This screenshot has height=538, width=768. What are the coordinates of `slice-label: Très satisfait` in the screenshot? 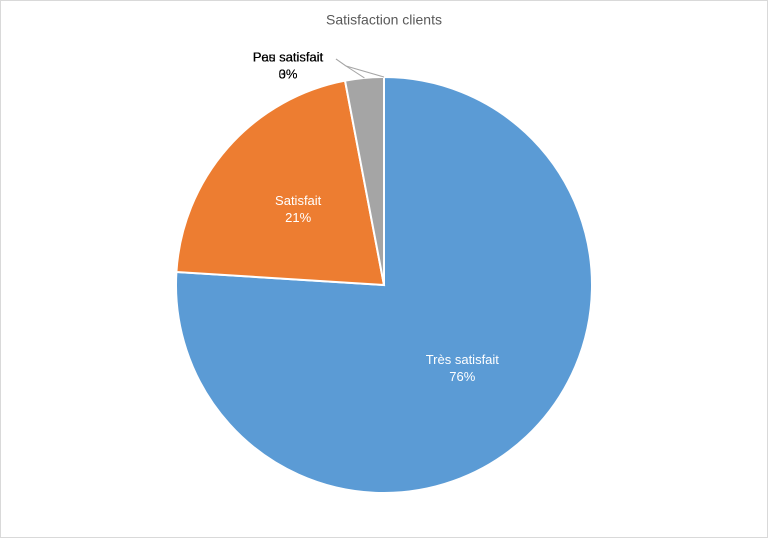 It's located at (463, 359).